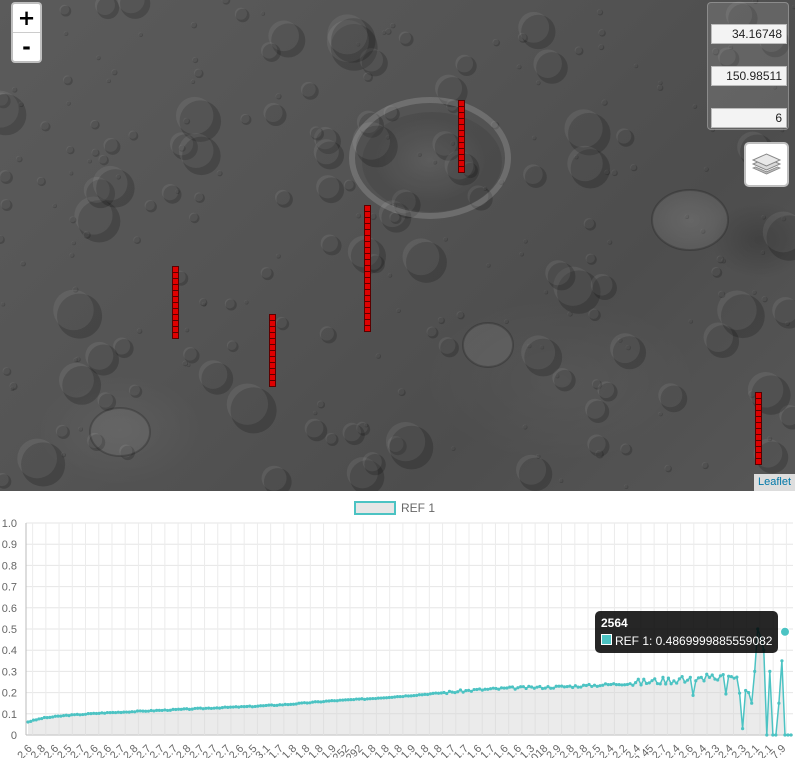  What do you see at coordinates (375, 508) in the screenshot?
I see `legend-swatch` at bounding box center [375, 508].